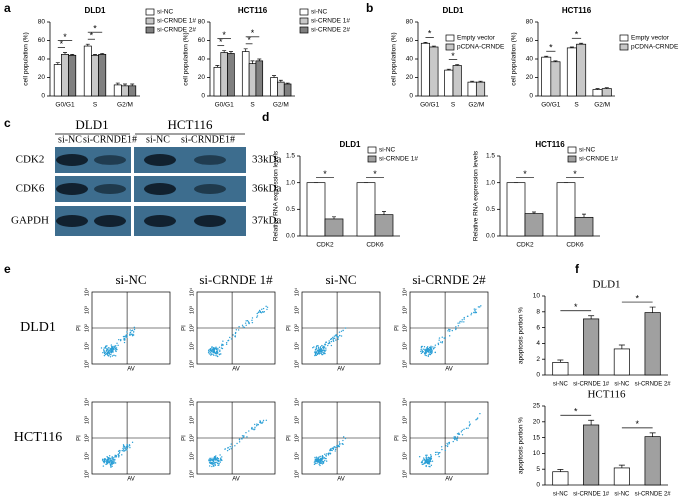 This screenshot has width=685, height=499. What do you see at coordinates (606, 395) in the screenshot?
I see `chart-title: HCT116` at bounding box center [606, 395].